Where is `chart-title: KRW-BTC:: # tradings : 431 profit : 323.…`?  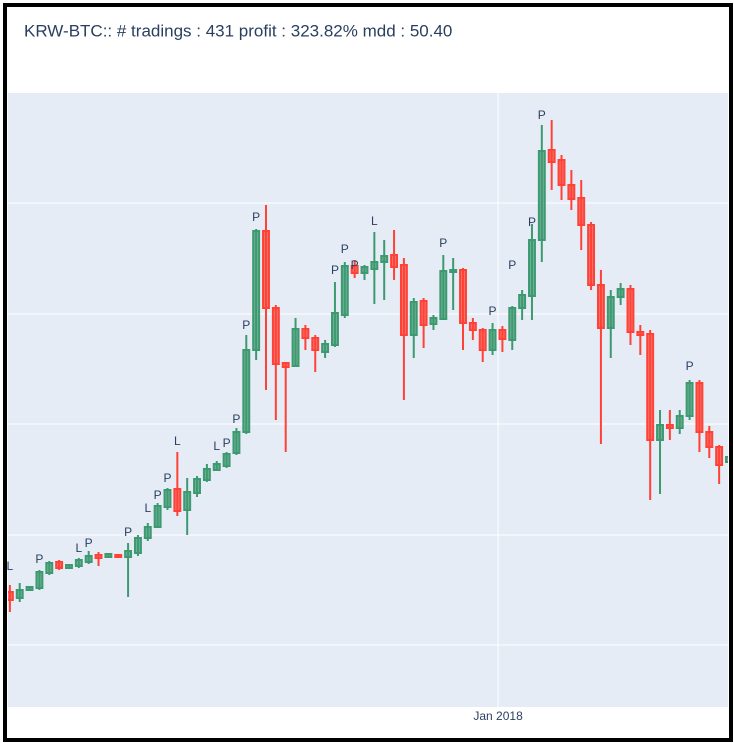
chart-title: KRW-BTC:: # tradings : 431 profit : 323.… is located at coordinates (238, 30).